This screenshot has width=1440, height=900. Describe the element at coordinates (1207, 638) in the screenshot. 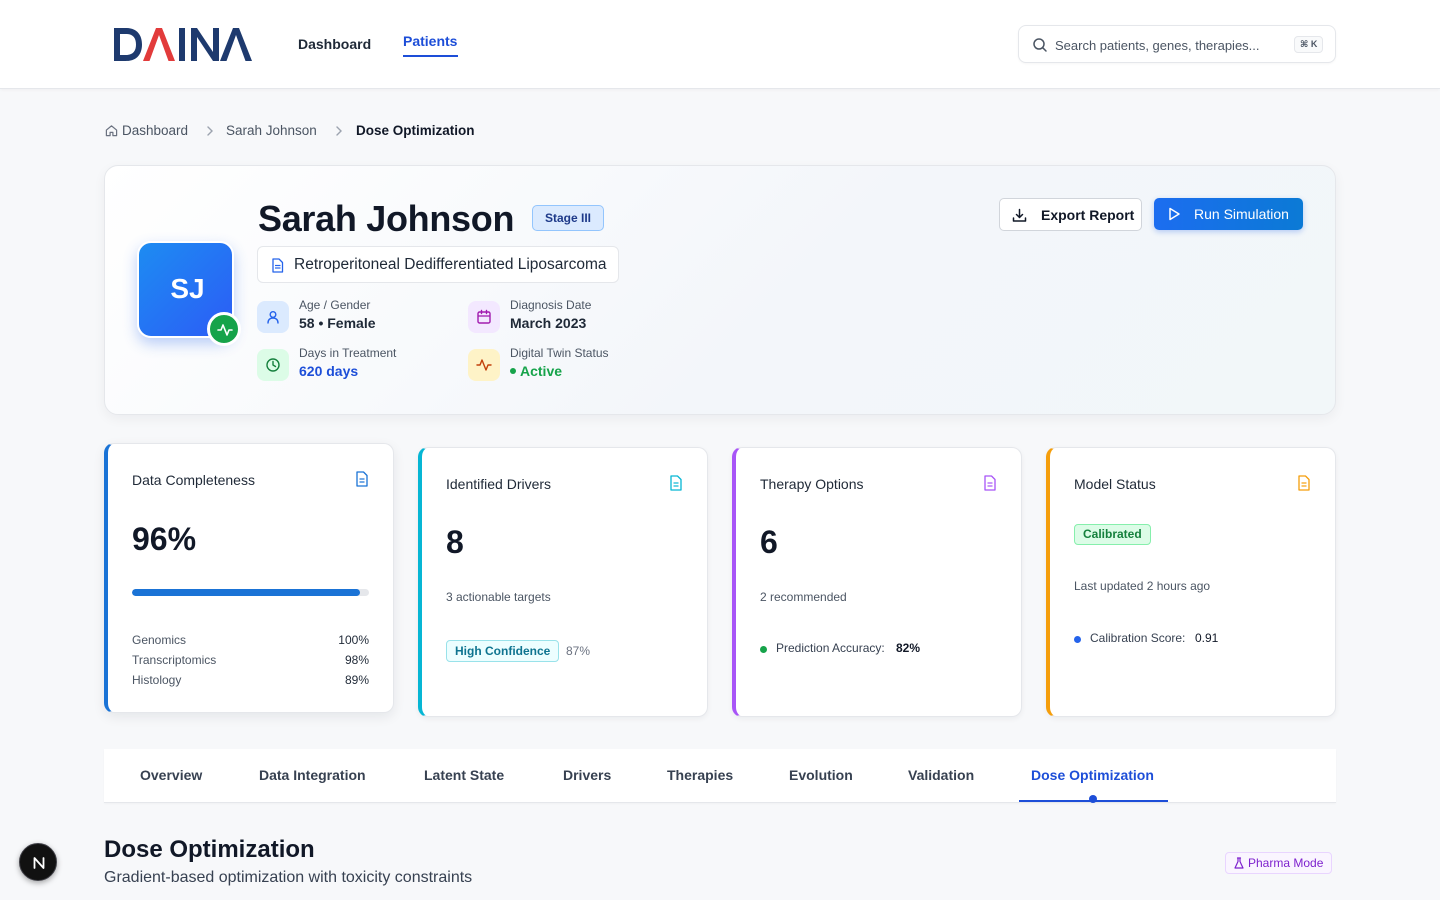

I see `metric-value: 0.91` at that location.